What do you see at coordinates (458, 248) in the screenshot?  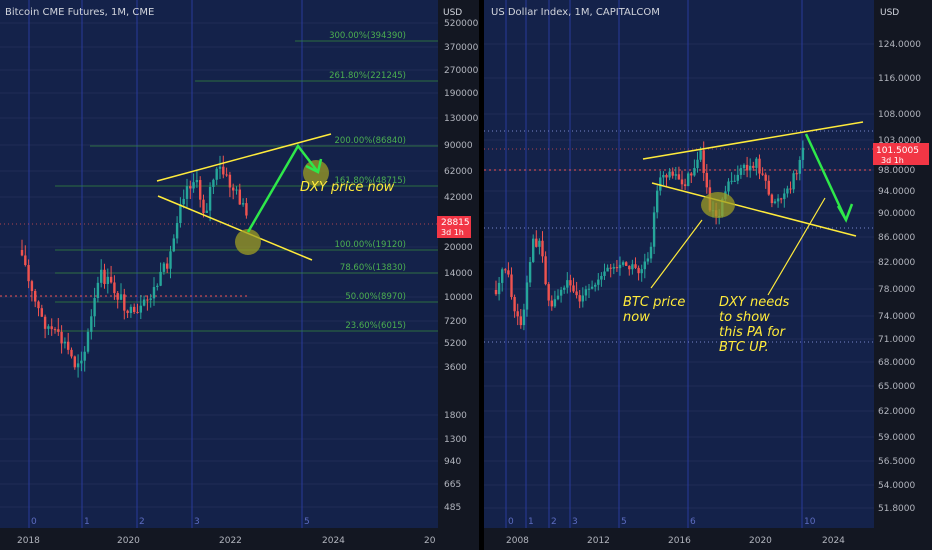 I see `left-price-tick: 20000` at bounding box center [458, 248].